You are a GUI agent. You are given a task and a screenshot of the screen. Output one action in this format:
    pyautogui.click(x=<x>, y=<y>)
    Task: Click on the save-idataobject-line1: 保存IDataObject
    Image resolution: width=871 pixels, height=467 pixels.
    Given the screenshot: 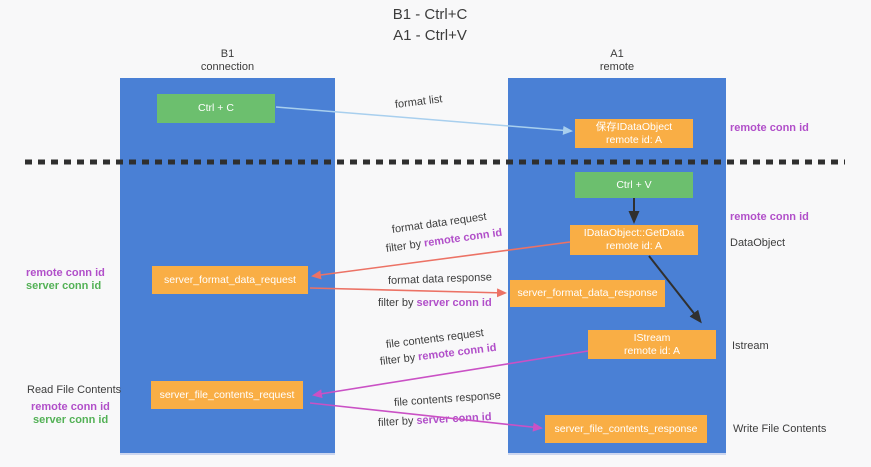 What is the action you would take?
    pyautogui.click(x=634, y=126)
    